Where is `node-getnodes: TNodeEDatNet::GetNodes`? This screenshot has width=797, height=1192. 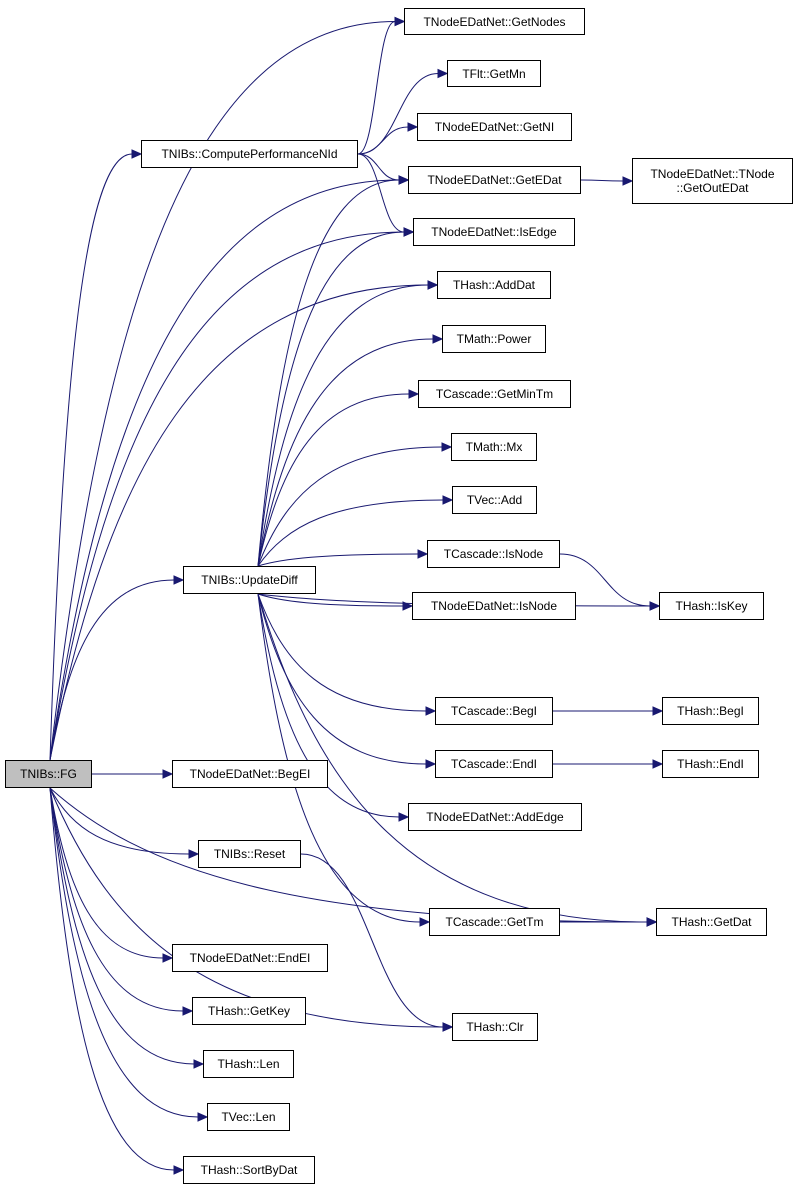
node-getnodes: TNodeEDatNet::GetNodes is located at coordinates (494, 21).